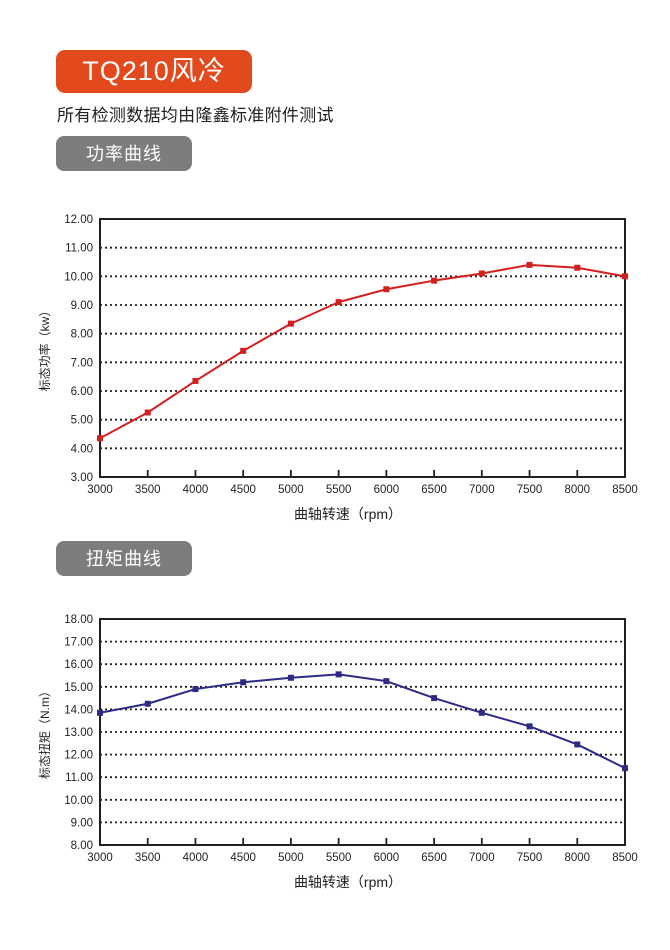  I want to click on y-tick-label: 16.00, so click(78, 665).